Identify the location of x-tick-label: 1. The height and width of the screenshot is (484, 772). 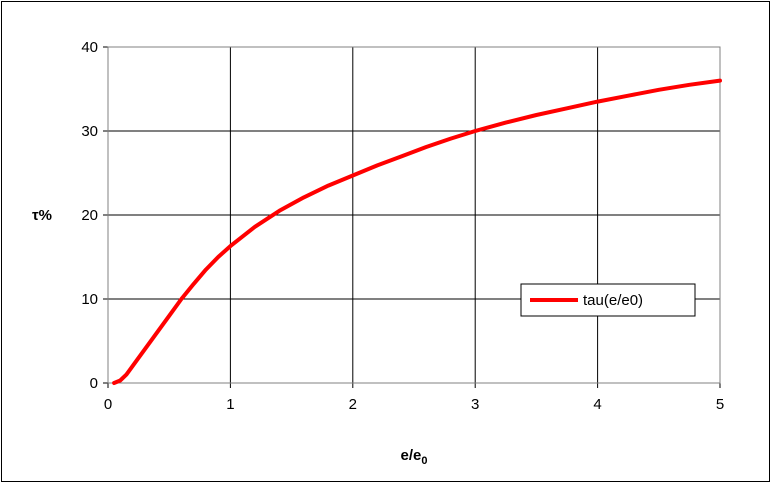
(230, 404).